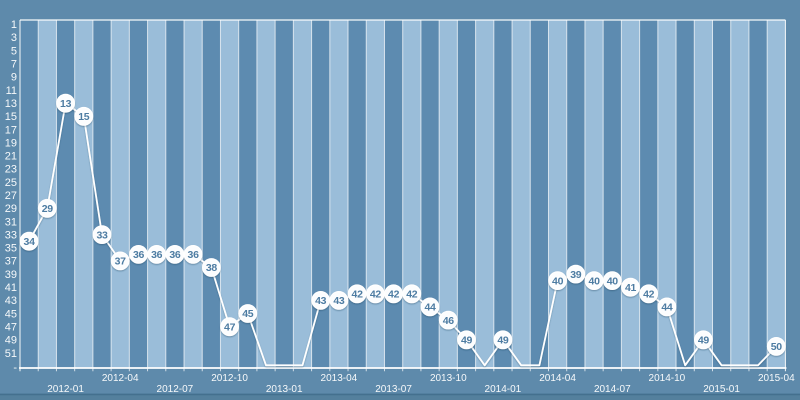  I want to click on x-axis-tick-label: 2013-10, so click(448, 378).